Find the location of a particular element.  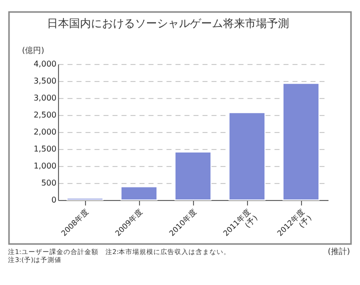

chart-title: 日本国内におけるソーシャルゲーム将来市場予測 is located at coordinates (168, 23).